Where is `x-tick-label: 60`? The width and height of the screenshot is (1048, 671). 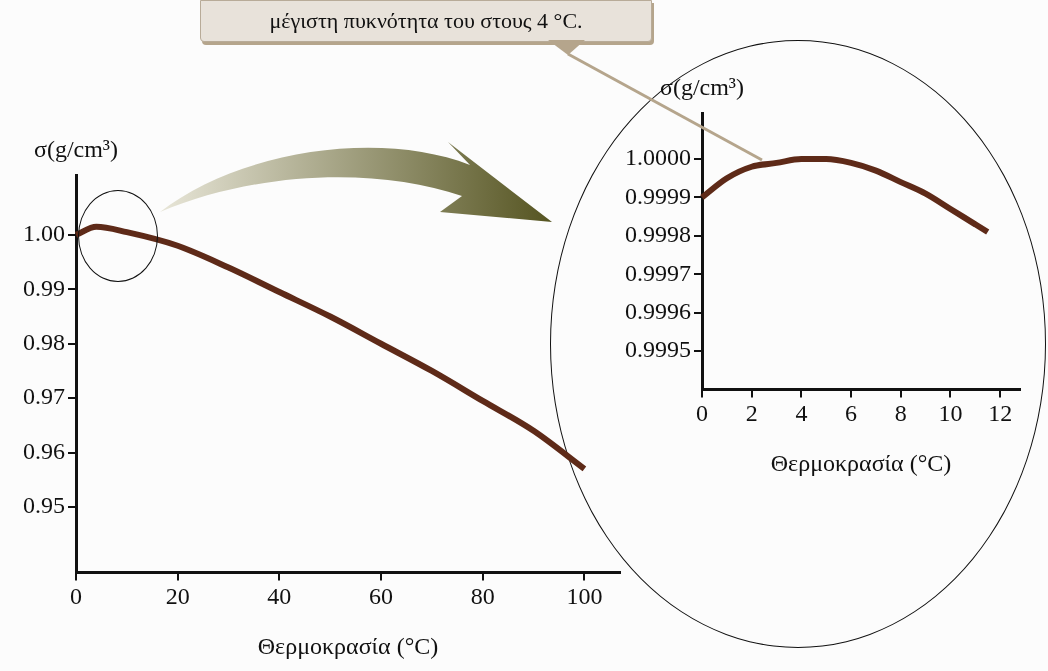
x-tick-label: 60 is located at coordinates (381, 596).